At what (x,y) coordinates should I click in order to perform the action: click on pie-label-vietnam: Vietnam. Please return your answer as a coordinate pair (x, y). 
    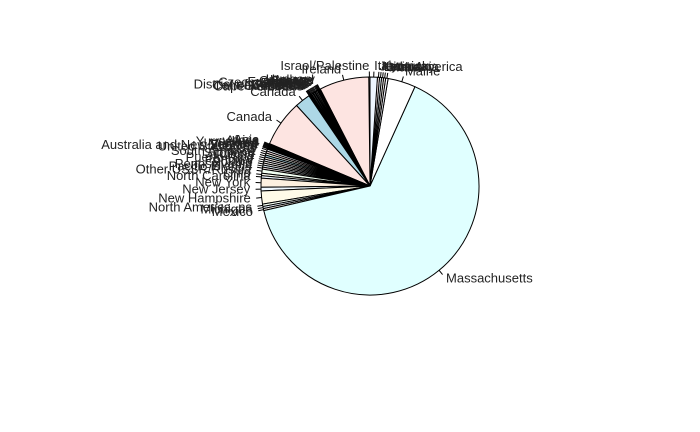
    Looking at the image, I should click on (233, 142).